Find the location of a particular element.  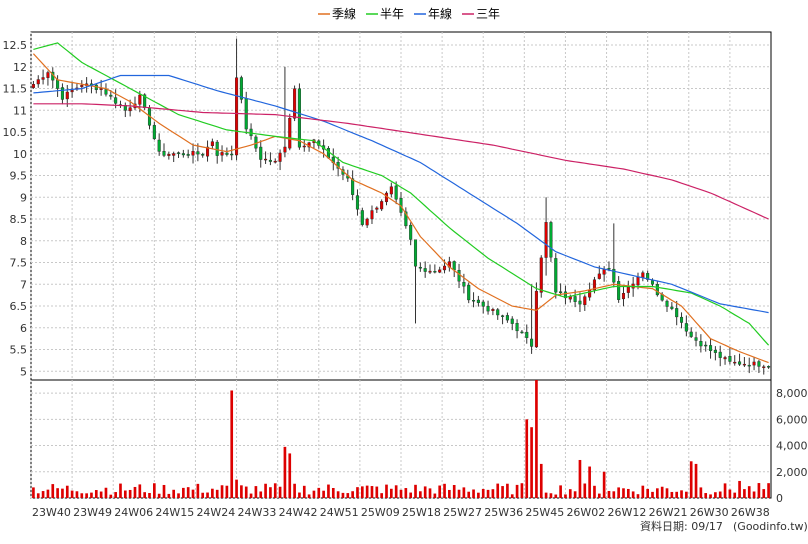

x-tick-label: 24W42 is located at coordinates (298, 512).